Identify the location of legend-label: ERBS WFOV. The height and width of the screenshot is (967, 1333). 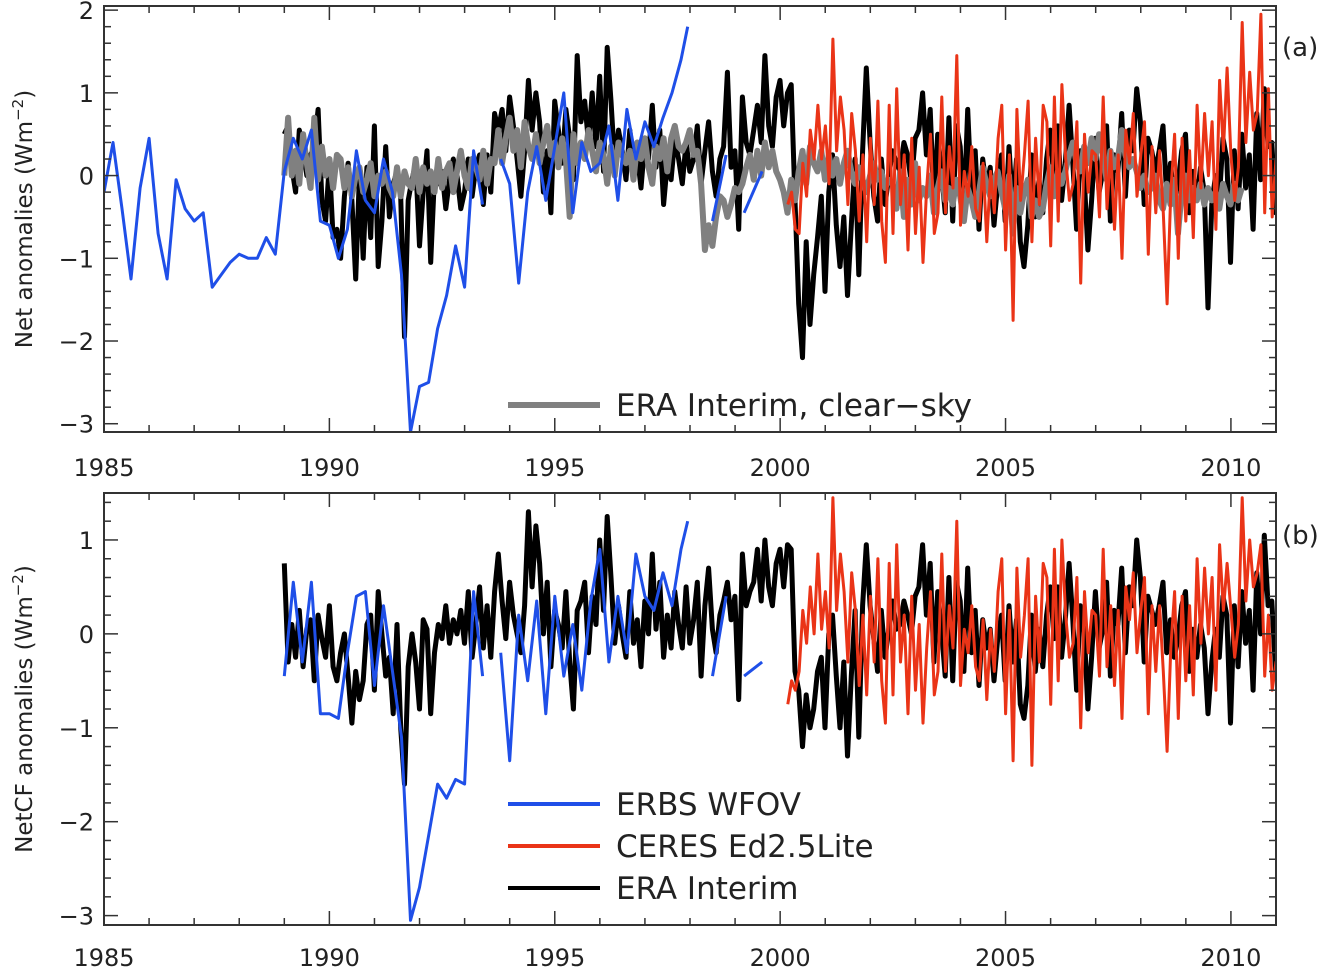
(708, 805).